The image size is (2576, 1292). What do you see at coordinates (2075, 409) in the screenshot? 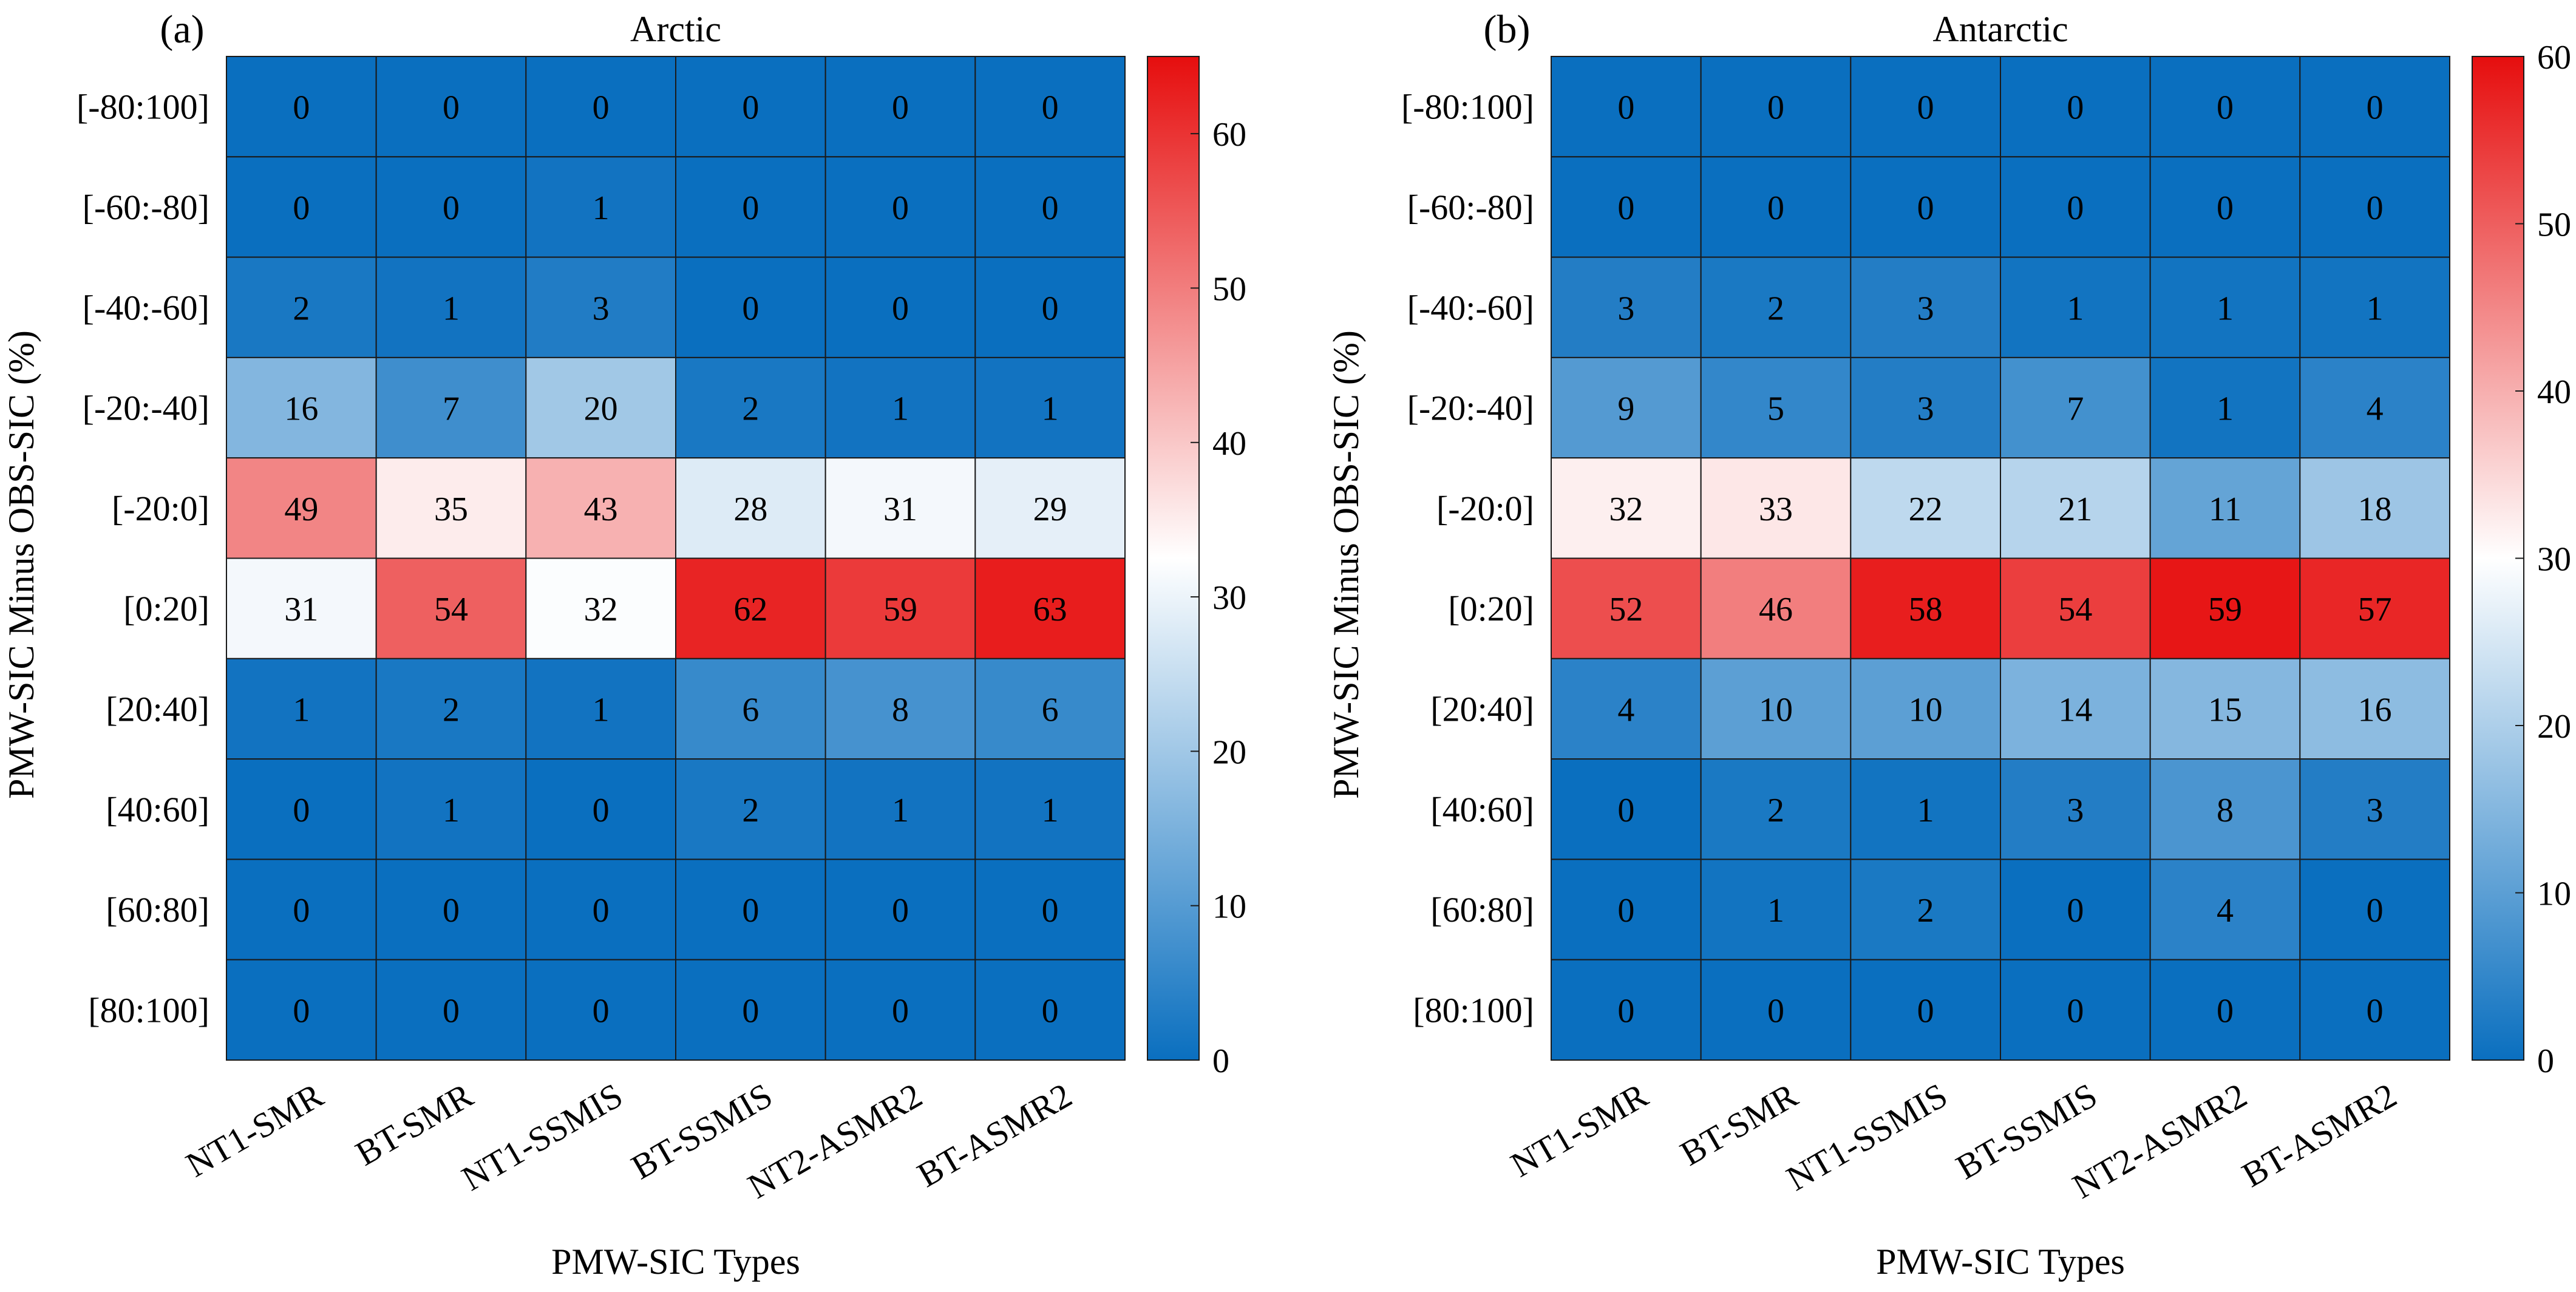
I see `cell-value-label: 7` at bounding box center [2075, 409].